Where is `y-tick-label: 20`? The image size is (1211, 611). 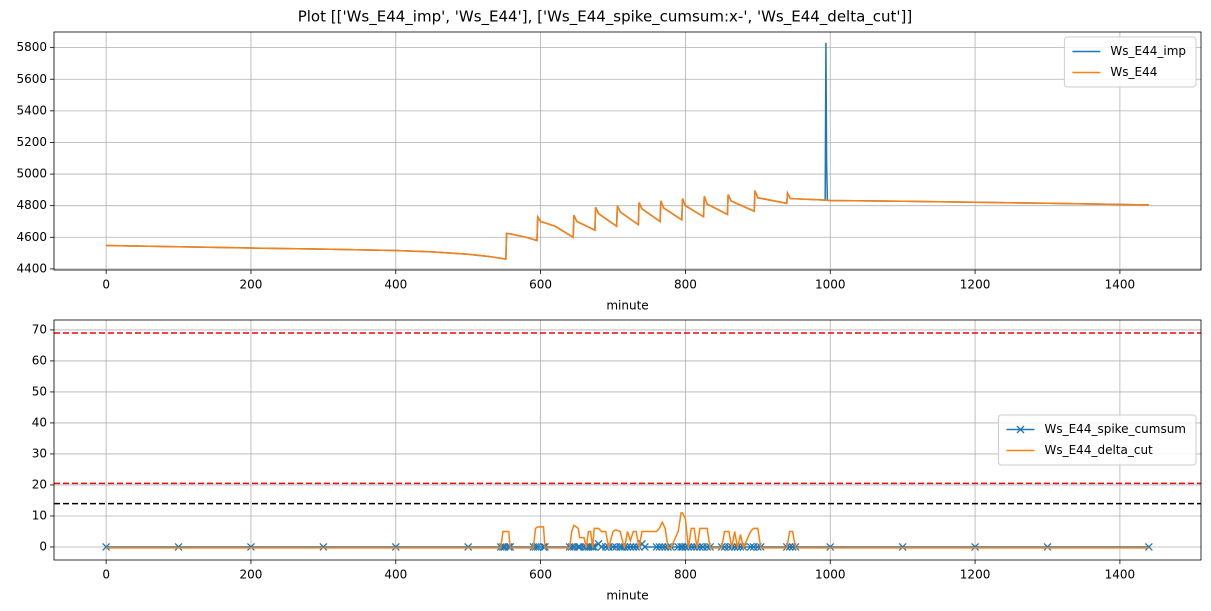
y-tick-label: 20 is located at coordinates (39, 484).